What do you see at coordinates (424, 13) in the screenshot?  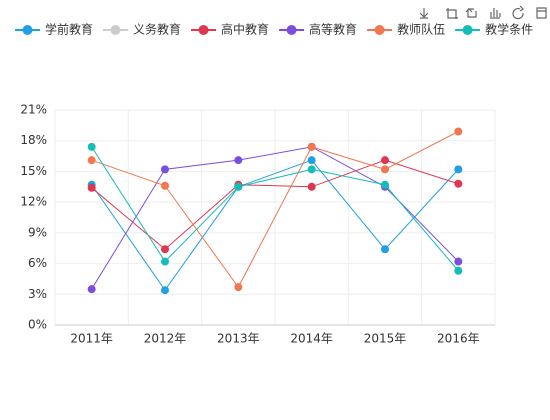 I see `tool-save` at bounding box center [424, 13].